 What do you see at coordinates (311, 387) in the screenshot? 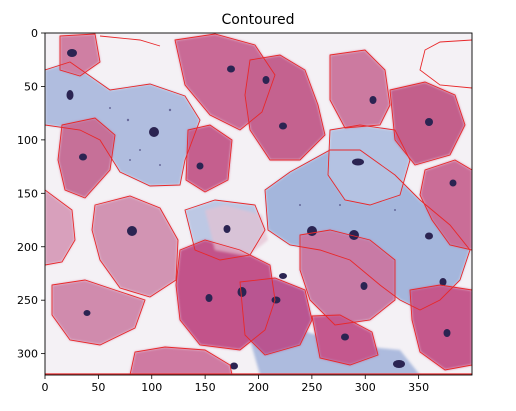
I see `x-tick-label: 250` at bounding box center [311, 387].